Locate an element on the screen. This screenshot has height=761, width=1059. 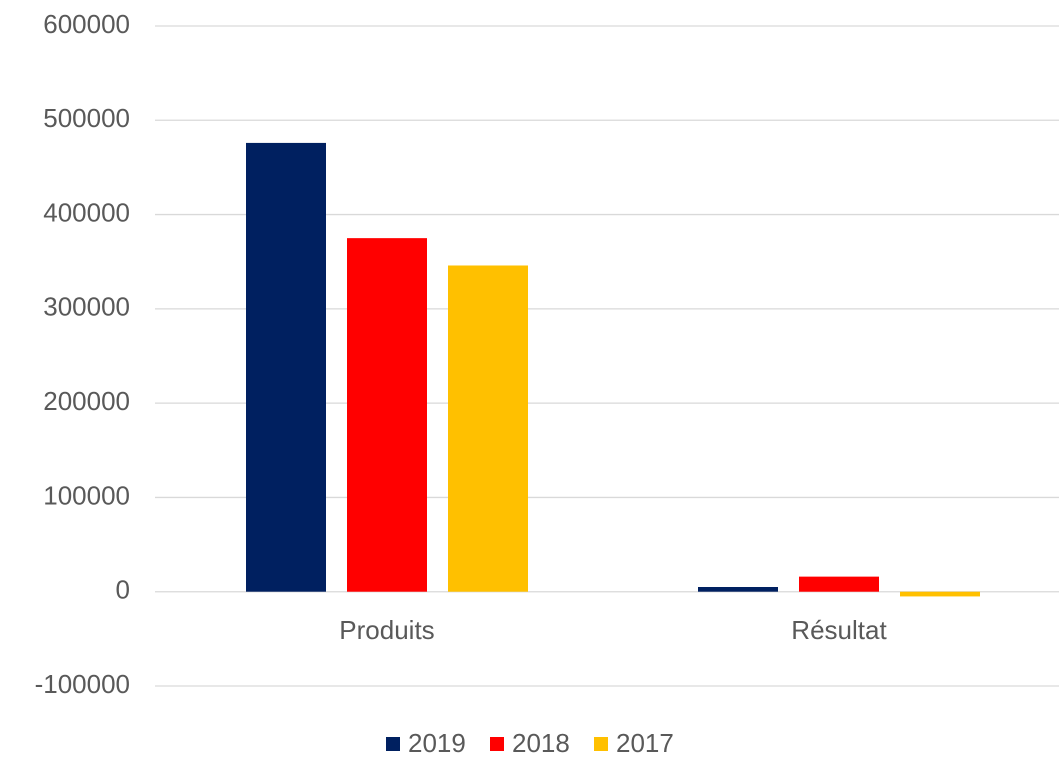
y-tick-label: 300000 is located at coordinates (86, 307).